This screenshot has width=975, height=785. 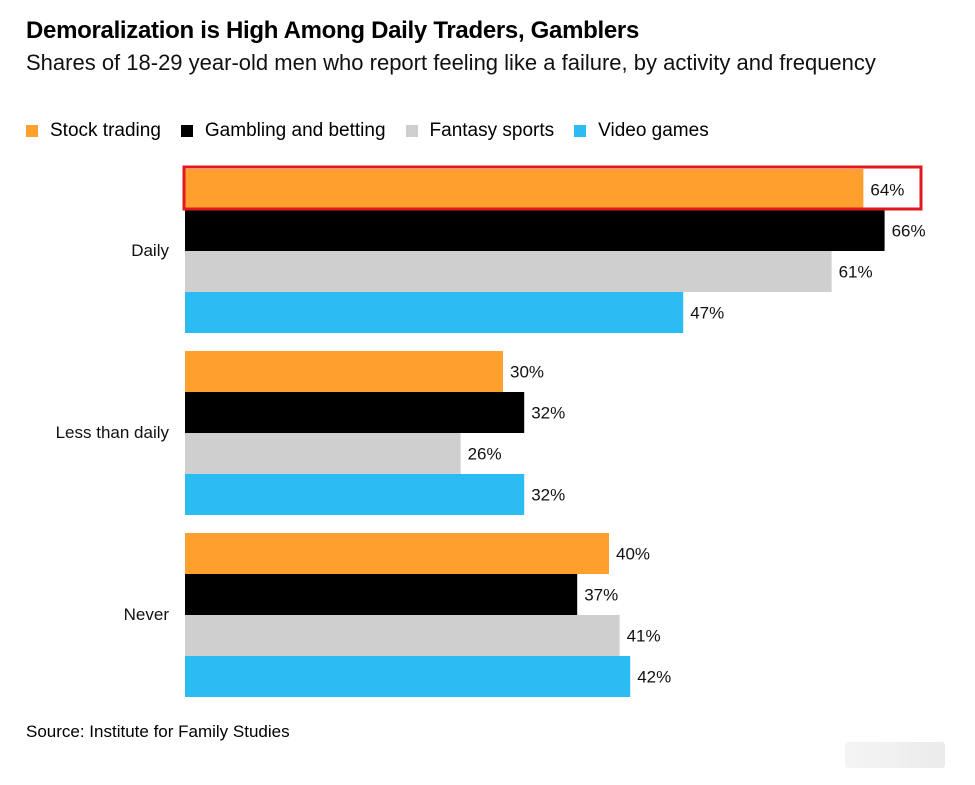 I want to click on bar-fantasy-sports-never, so click(x=402, y=635).